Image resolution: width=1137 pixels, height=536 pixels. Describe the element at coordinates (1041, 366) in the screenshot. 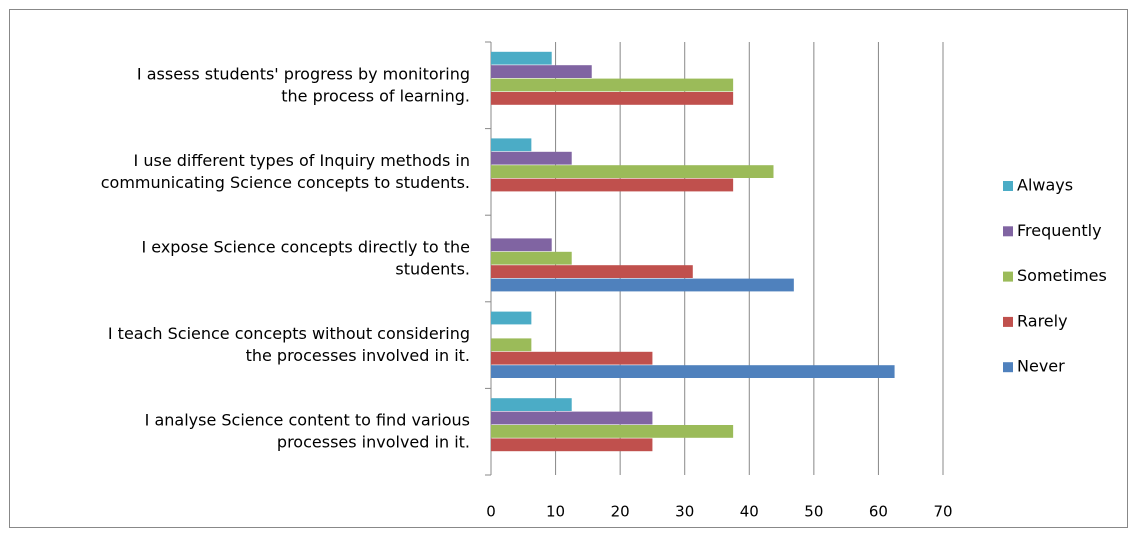

I see `legend-label: Never` at that location.